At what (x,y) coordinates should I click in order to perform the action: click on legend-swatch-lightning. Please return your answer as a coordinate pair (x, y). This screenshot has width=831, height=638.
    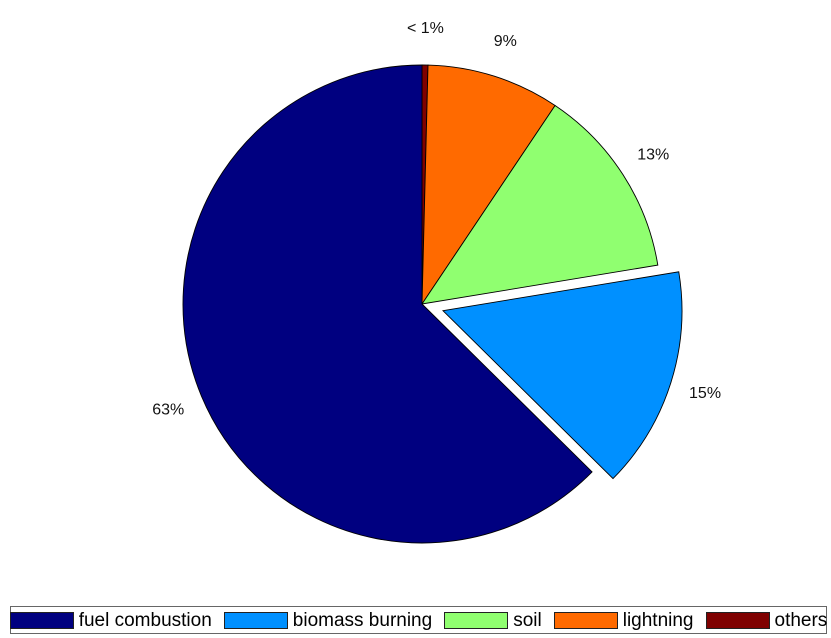
    Looking at the image, I should click on (585, 620).